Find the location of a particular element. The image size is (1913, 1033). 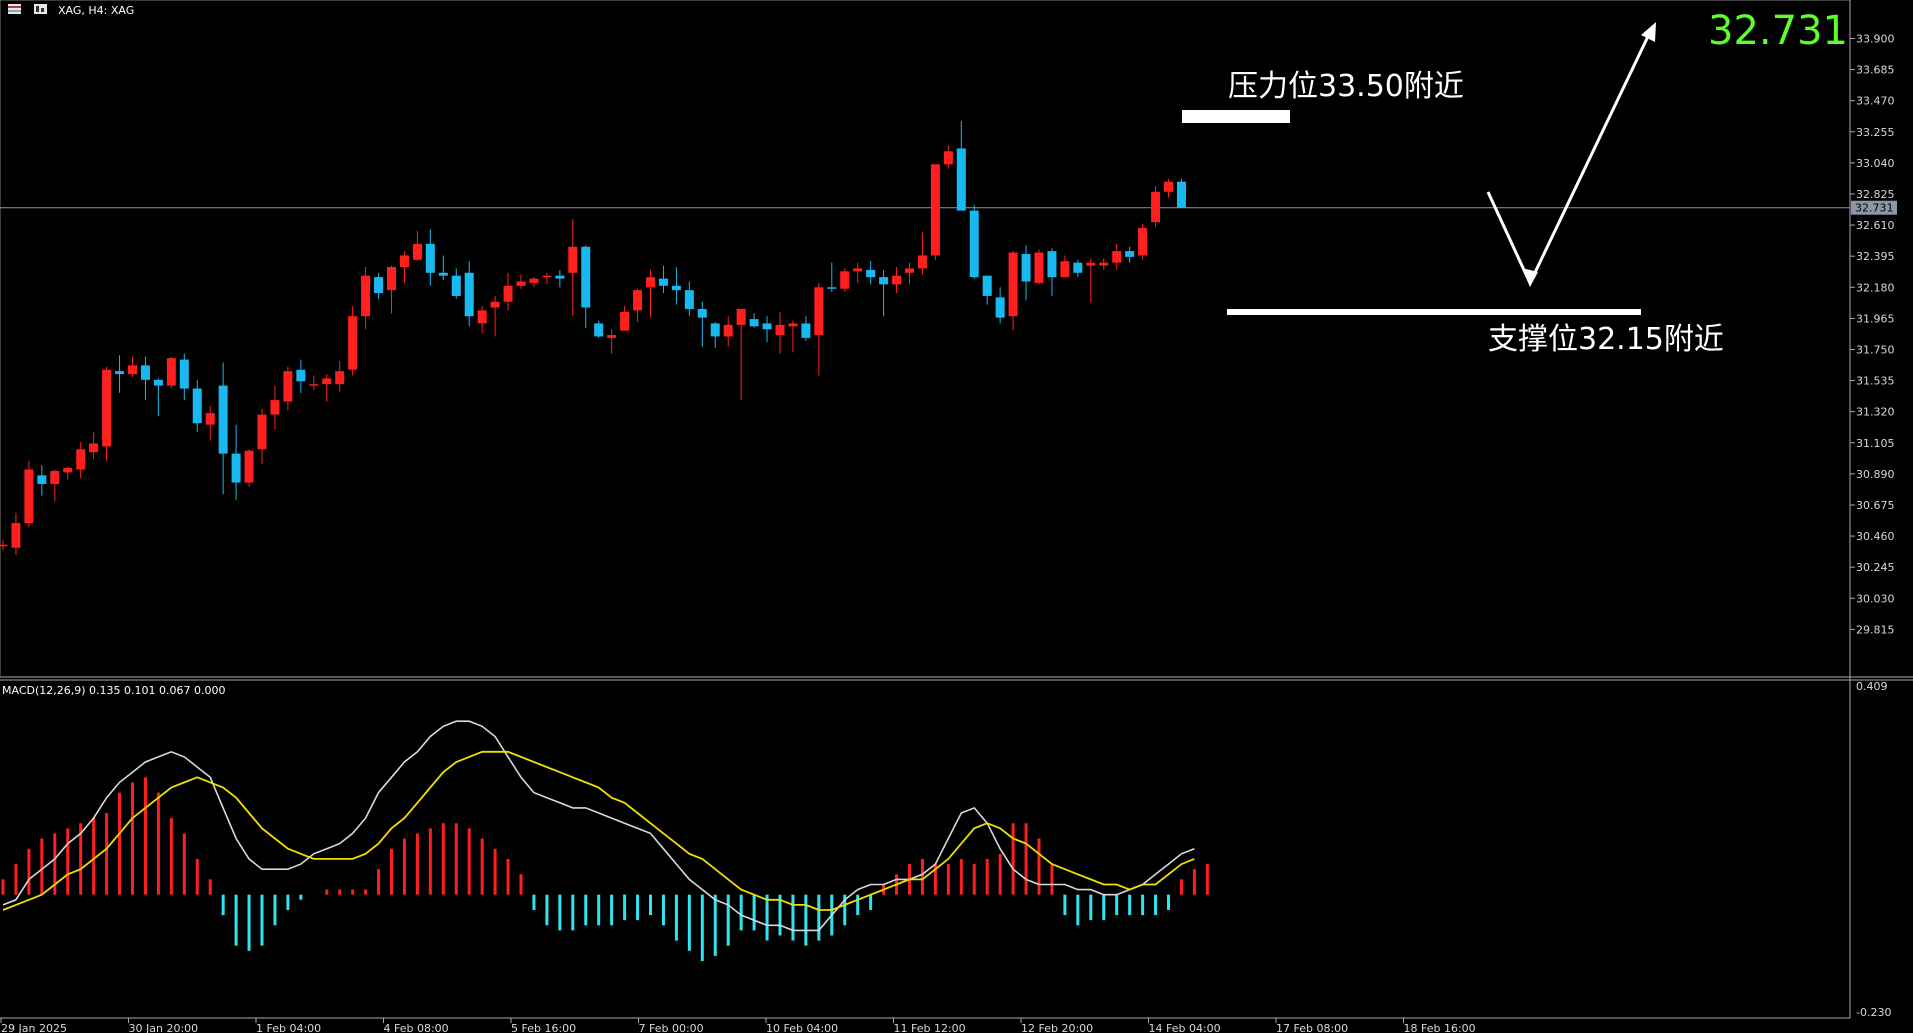

macd-tick-label: 0.409 is located at coordinates (1872, 686).